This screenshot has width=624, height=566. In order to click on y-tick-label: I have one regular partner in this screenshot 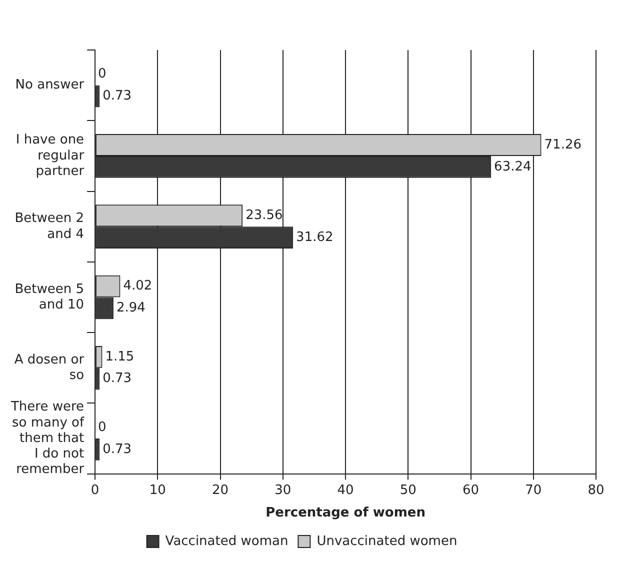, I will do `click(50, 155)`.